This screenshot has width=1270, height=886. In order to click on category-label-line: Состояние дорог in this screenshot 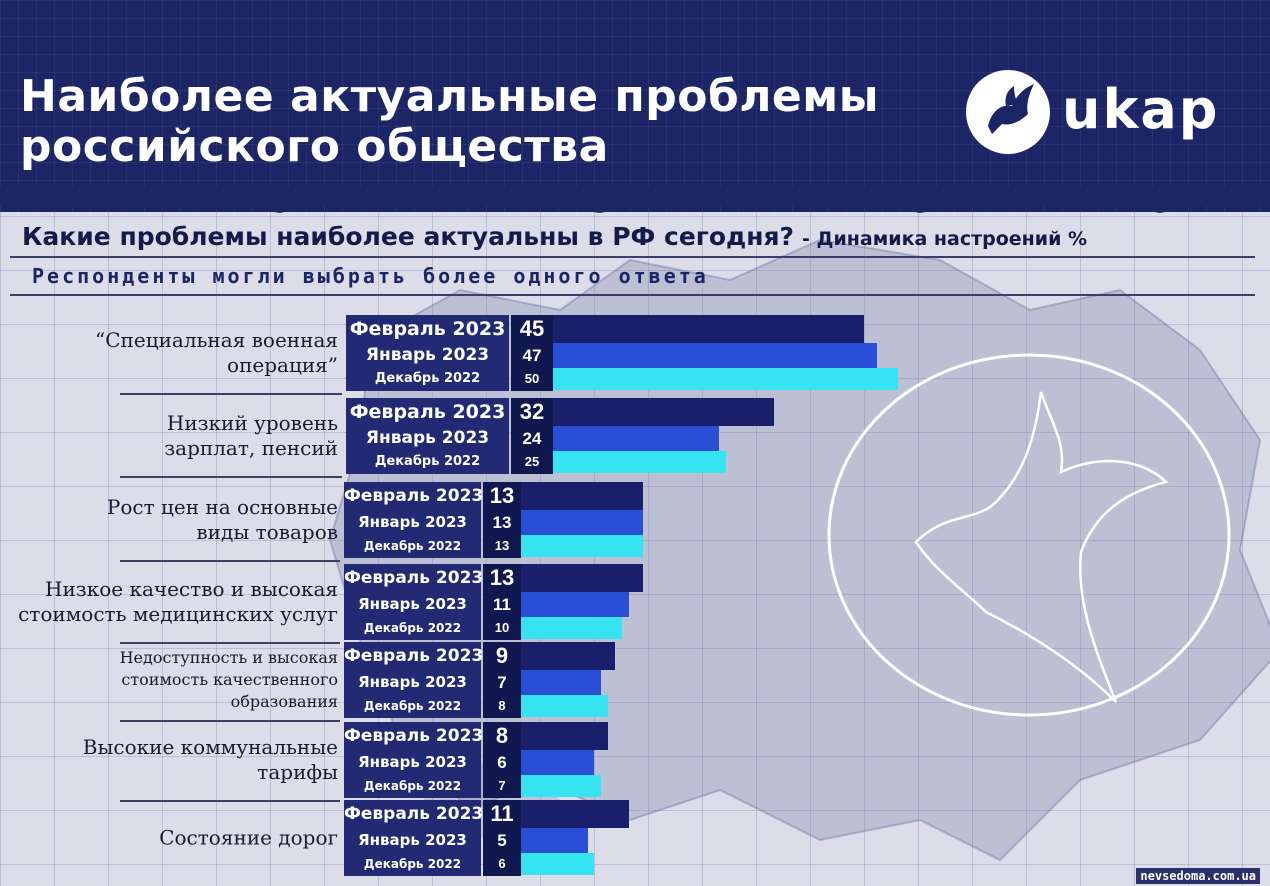, I will do `click(248, 837)`.